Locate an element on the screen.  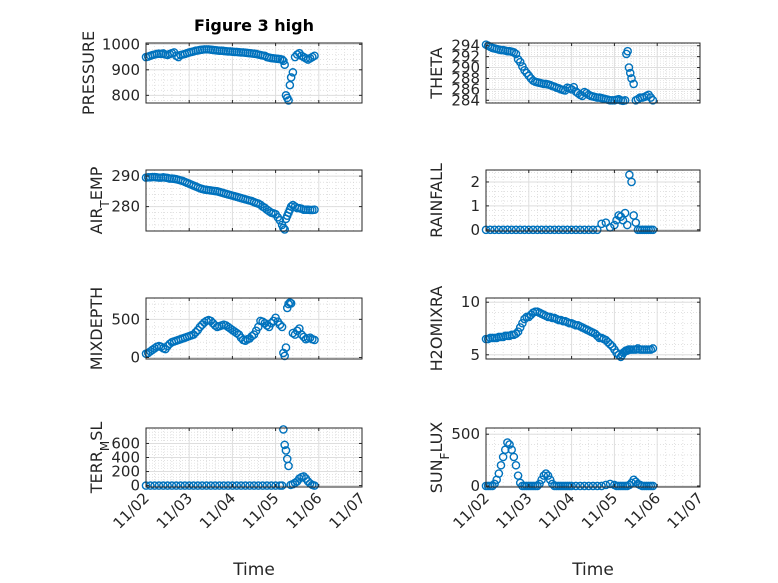
y-axis-label: RAINFALL is located at coordinates (436, 200).